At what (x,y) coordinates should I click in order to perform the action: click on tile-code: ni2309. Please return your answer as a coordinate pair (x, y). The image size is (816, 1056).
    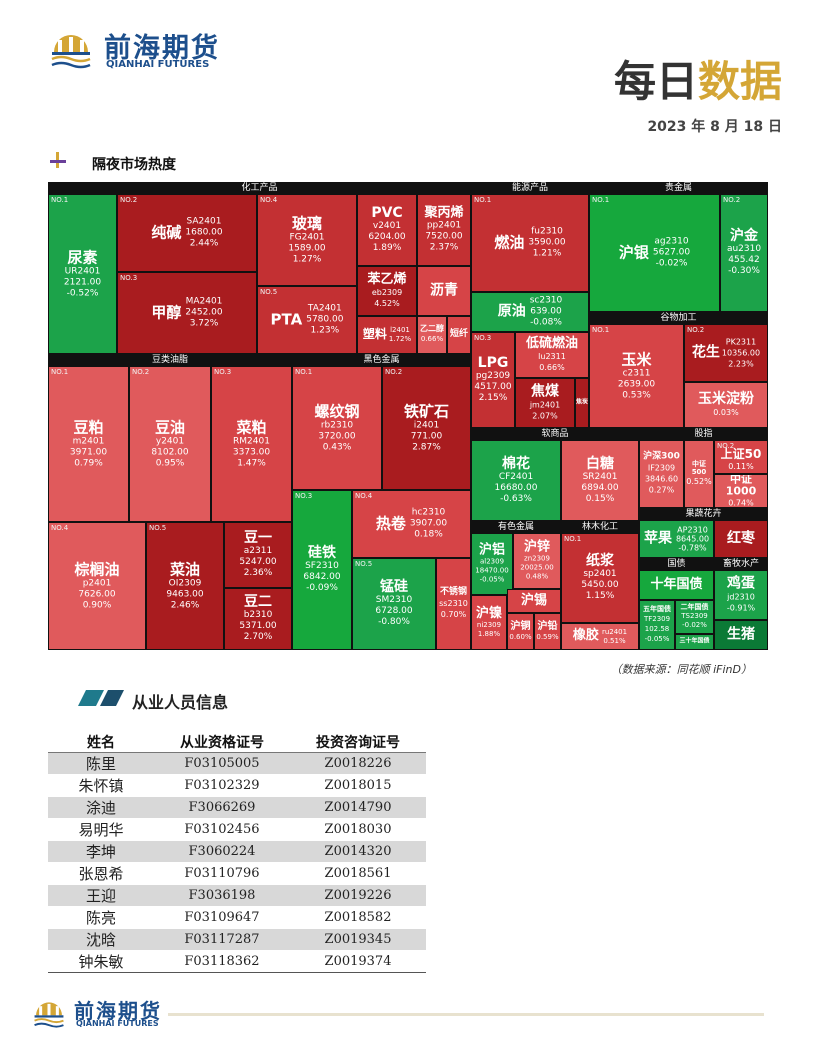
    Looking at the image, I should click on (489, 624).